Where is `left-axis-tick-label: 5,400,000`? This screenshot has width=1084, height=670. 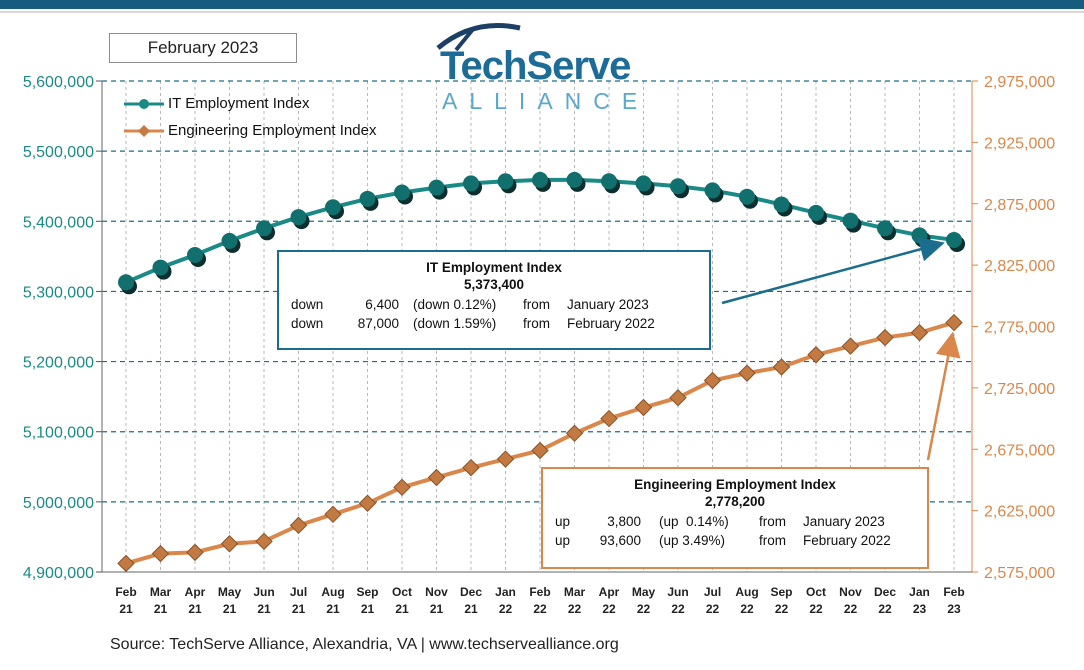 left-axis-tick-label: 5,400,000 is located at coordinates (58, 222).